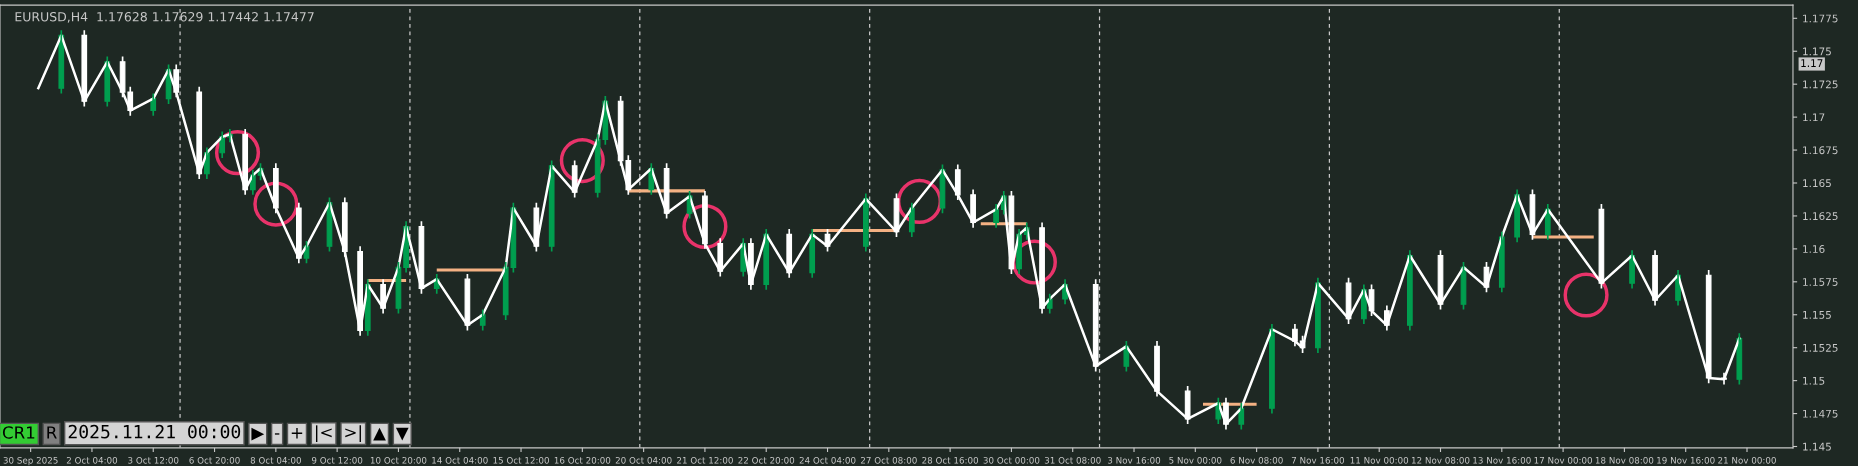  I want to click on x-tick-label: 11 Nov 00:00, so click(1379, 460).